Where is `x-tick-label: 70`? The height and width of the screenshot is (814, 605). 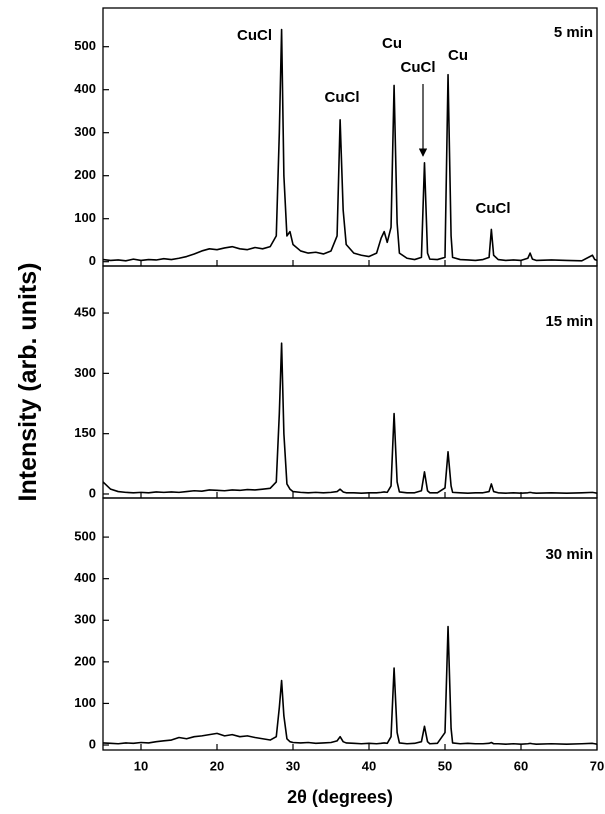
x-tick-label: 70 is located at coordinates (597, 765).